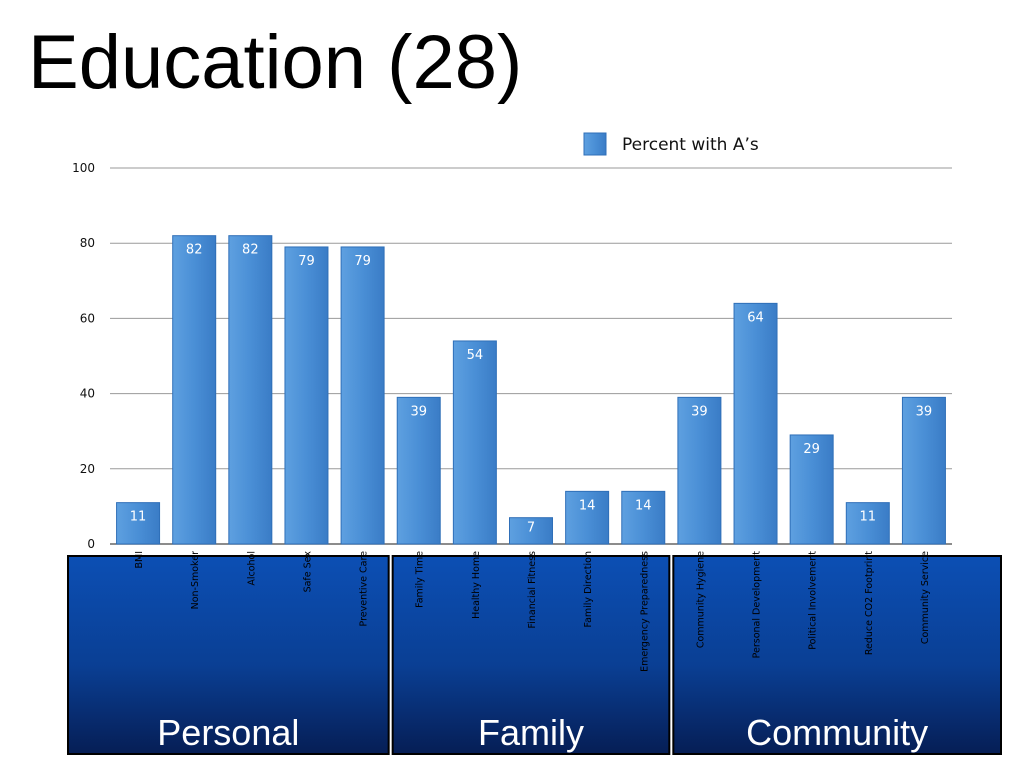  Describe the element at coordinates (644, 611) in the screenshot. I see `category-label: Emergency Preparedness` at that location.